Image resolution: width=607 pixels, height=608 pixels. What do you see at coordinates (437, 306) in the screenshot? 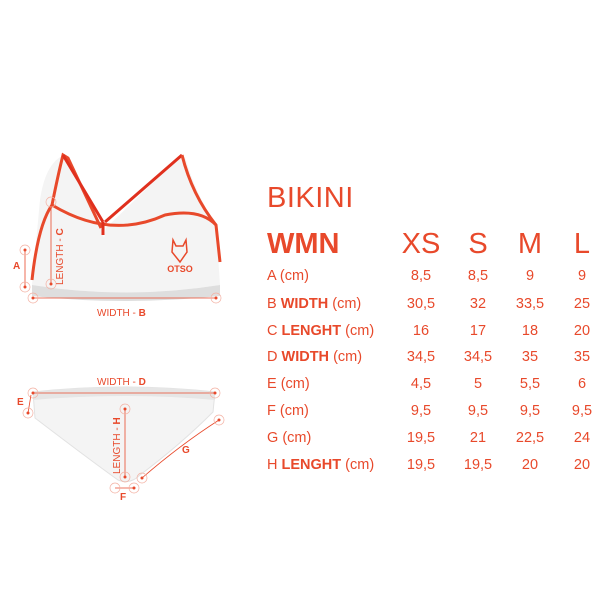
I see `table-row: B WIDTH (cm) 30,5 32 33,5 25` at bounding box center [437, 306].